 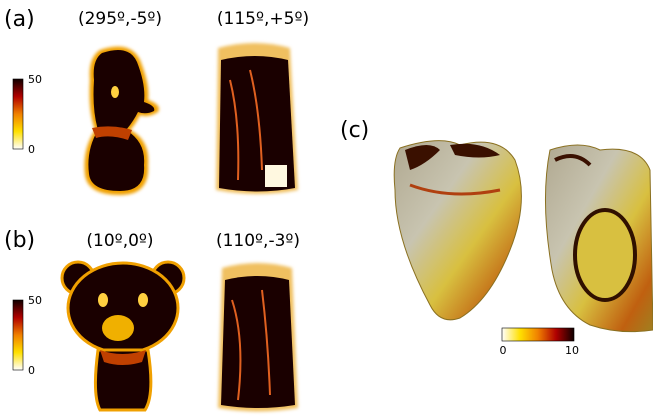 I want to click on bear-side-view, so click(x=121, y=120).